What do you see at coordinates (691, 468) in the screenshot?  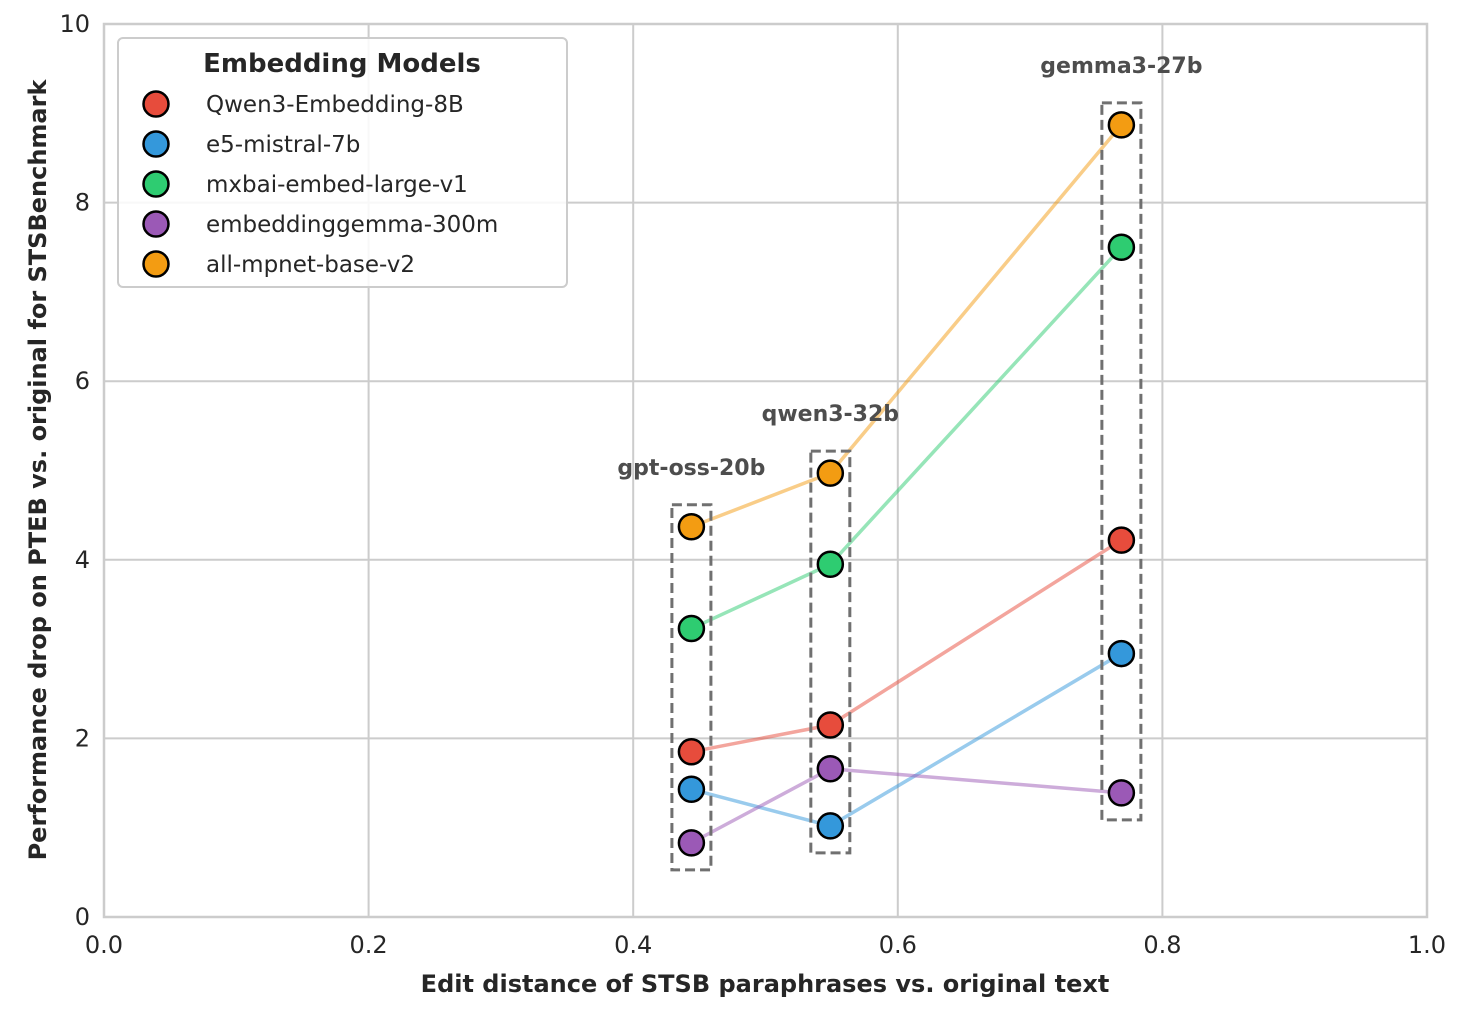 I see `group-label-0: gpt-oss-20b` at bounding box center [691, 468].